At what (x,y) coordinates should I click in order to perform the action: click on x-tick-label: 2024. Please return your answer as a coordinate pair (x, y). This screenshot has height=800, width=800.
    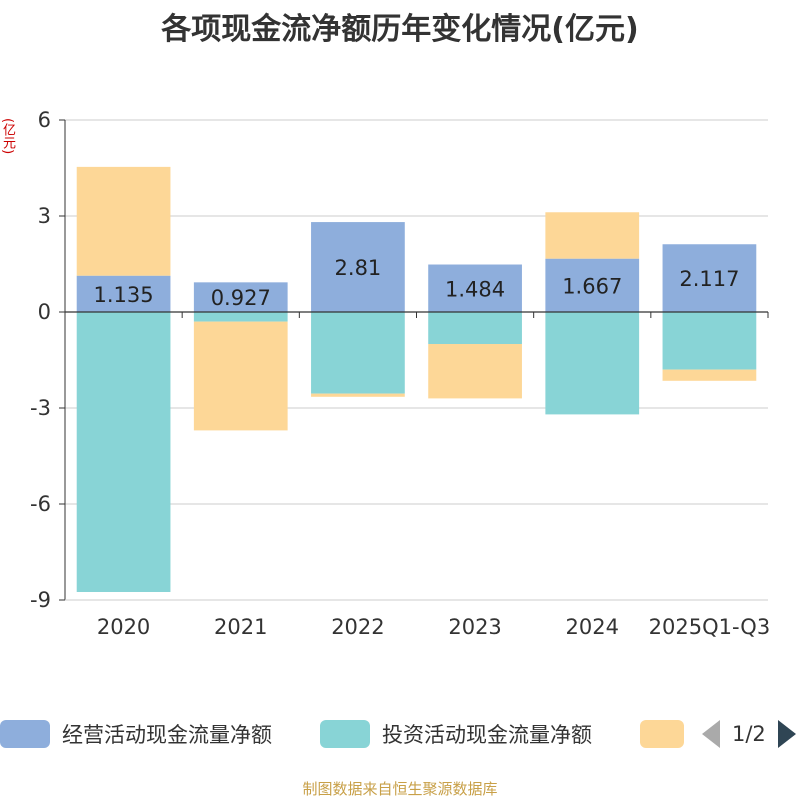
    Looking at the image, I should click on (592, 627).